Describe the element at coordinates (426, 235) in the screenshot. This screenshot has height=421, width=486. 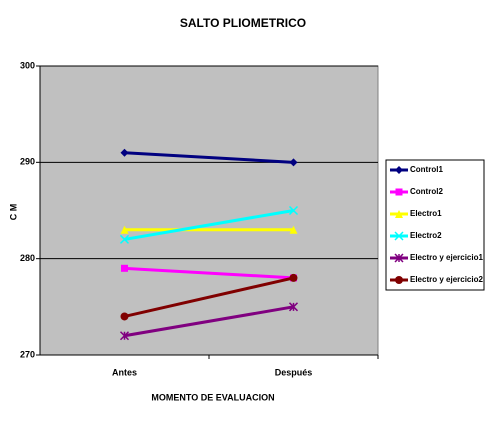
I see `legend-label: Electro2` at that location.